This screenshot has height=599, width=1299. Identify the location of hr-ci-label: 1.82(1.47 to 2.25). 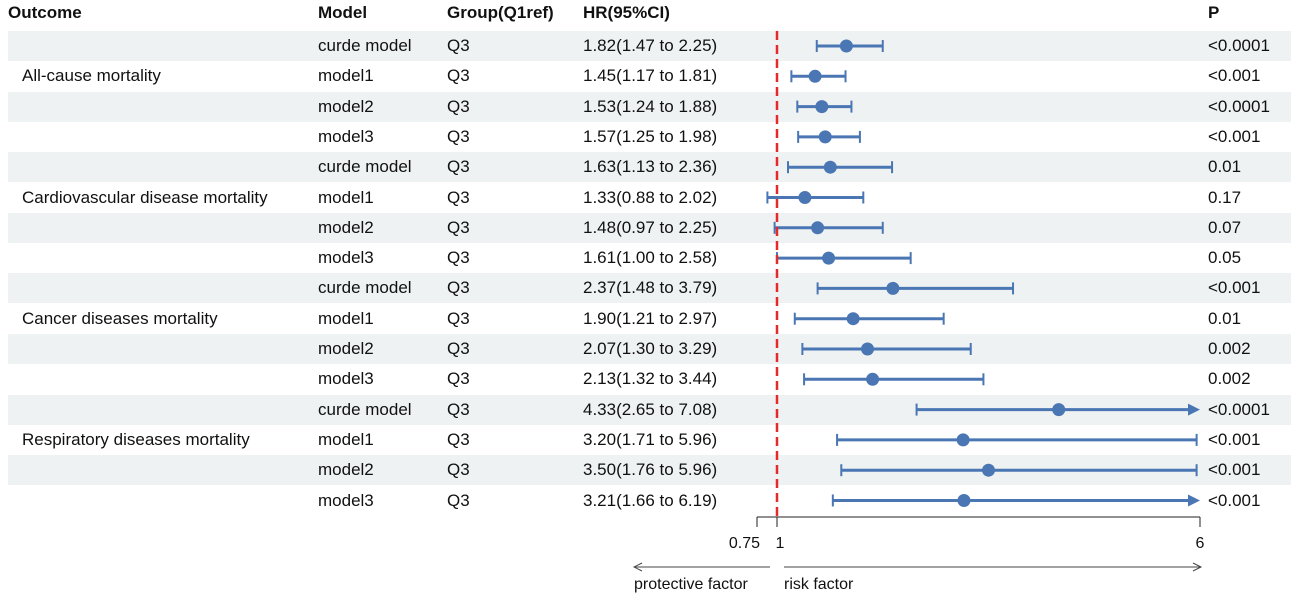
(650, 45).